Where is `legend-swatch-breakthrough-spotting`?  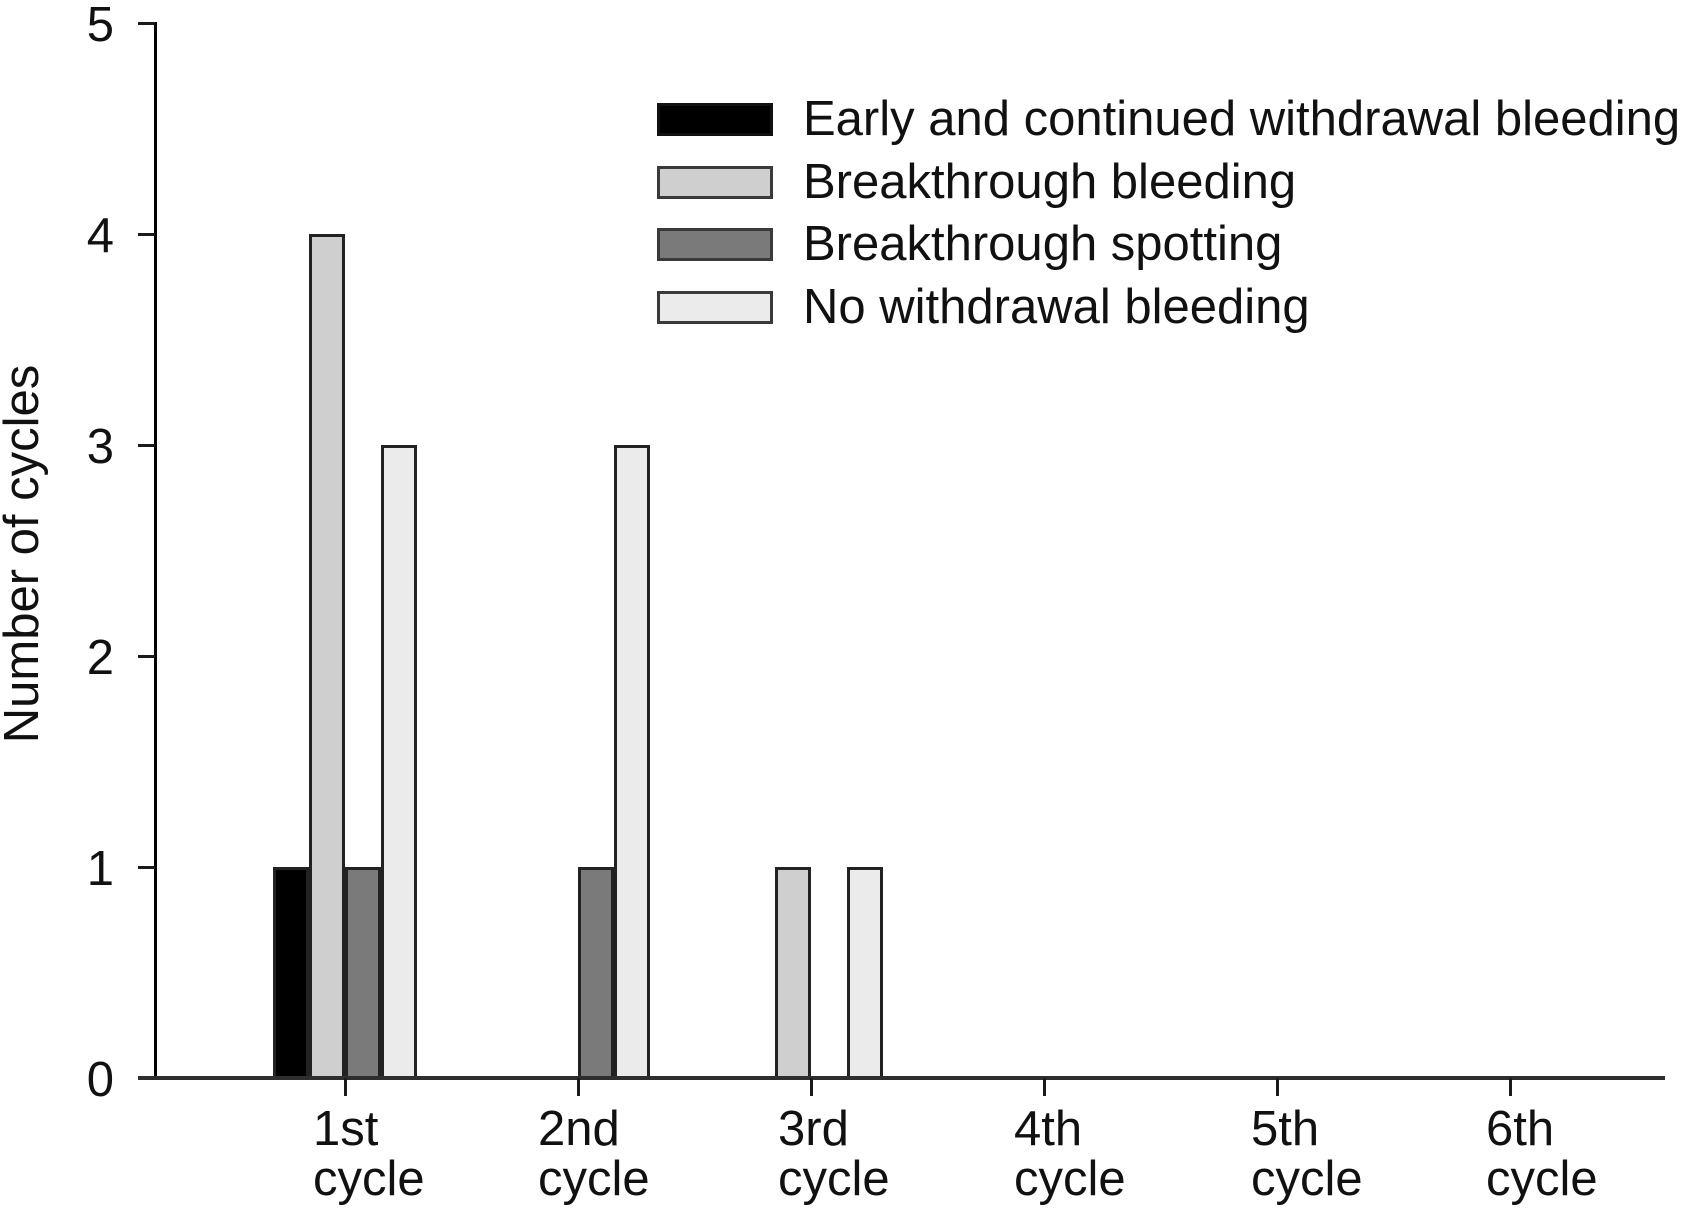
legend-swatch-breakthrough-spotting is located at coordinates (715, 244).